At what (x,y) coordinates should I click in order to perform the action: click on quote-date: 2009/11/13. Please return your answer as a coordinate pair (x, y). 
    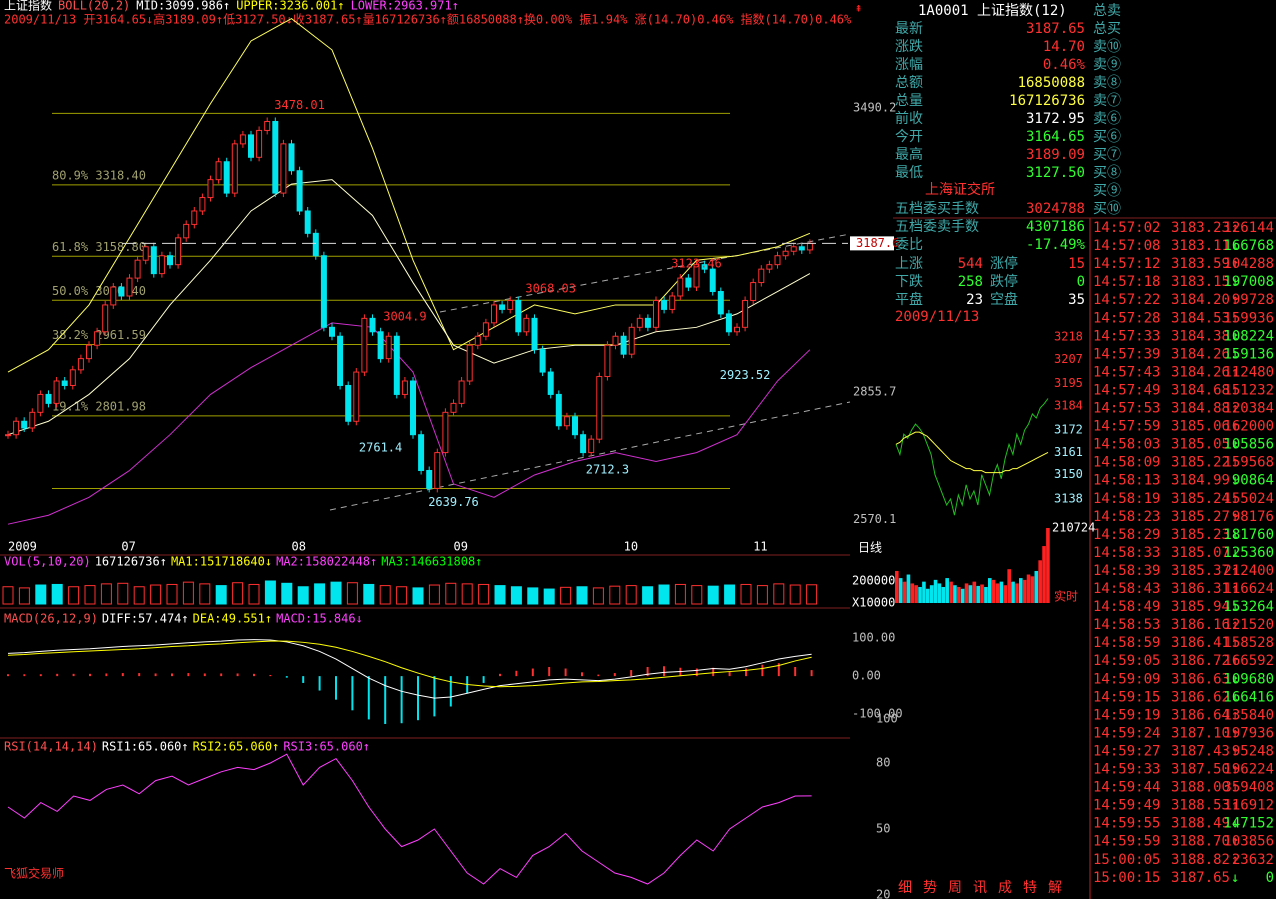
    Looking at the image, I should click on (937, 317).